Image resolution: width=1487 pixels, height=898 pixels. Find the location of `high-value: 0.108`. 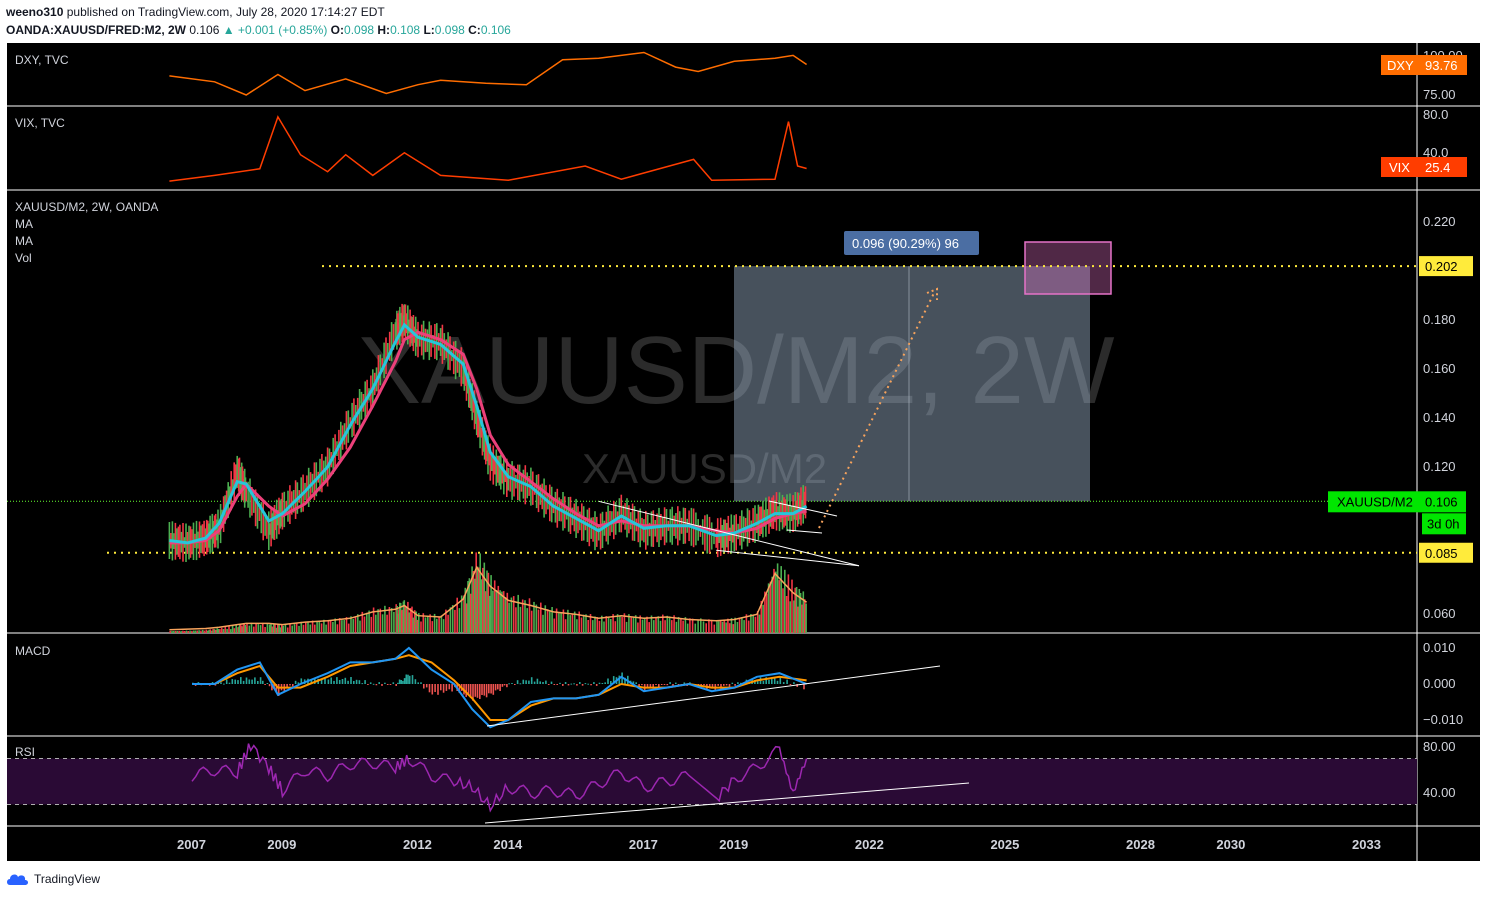

high-value: 0.108 is located at coordinates (405, 30).